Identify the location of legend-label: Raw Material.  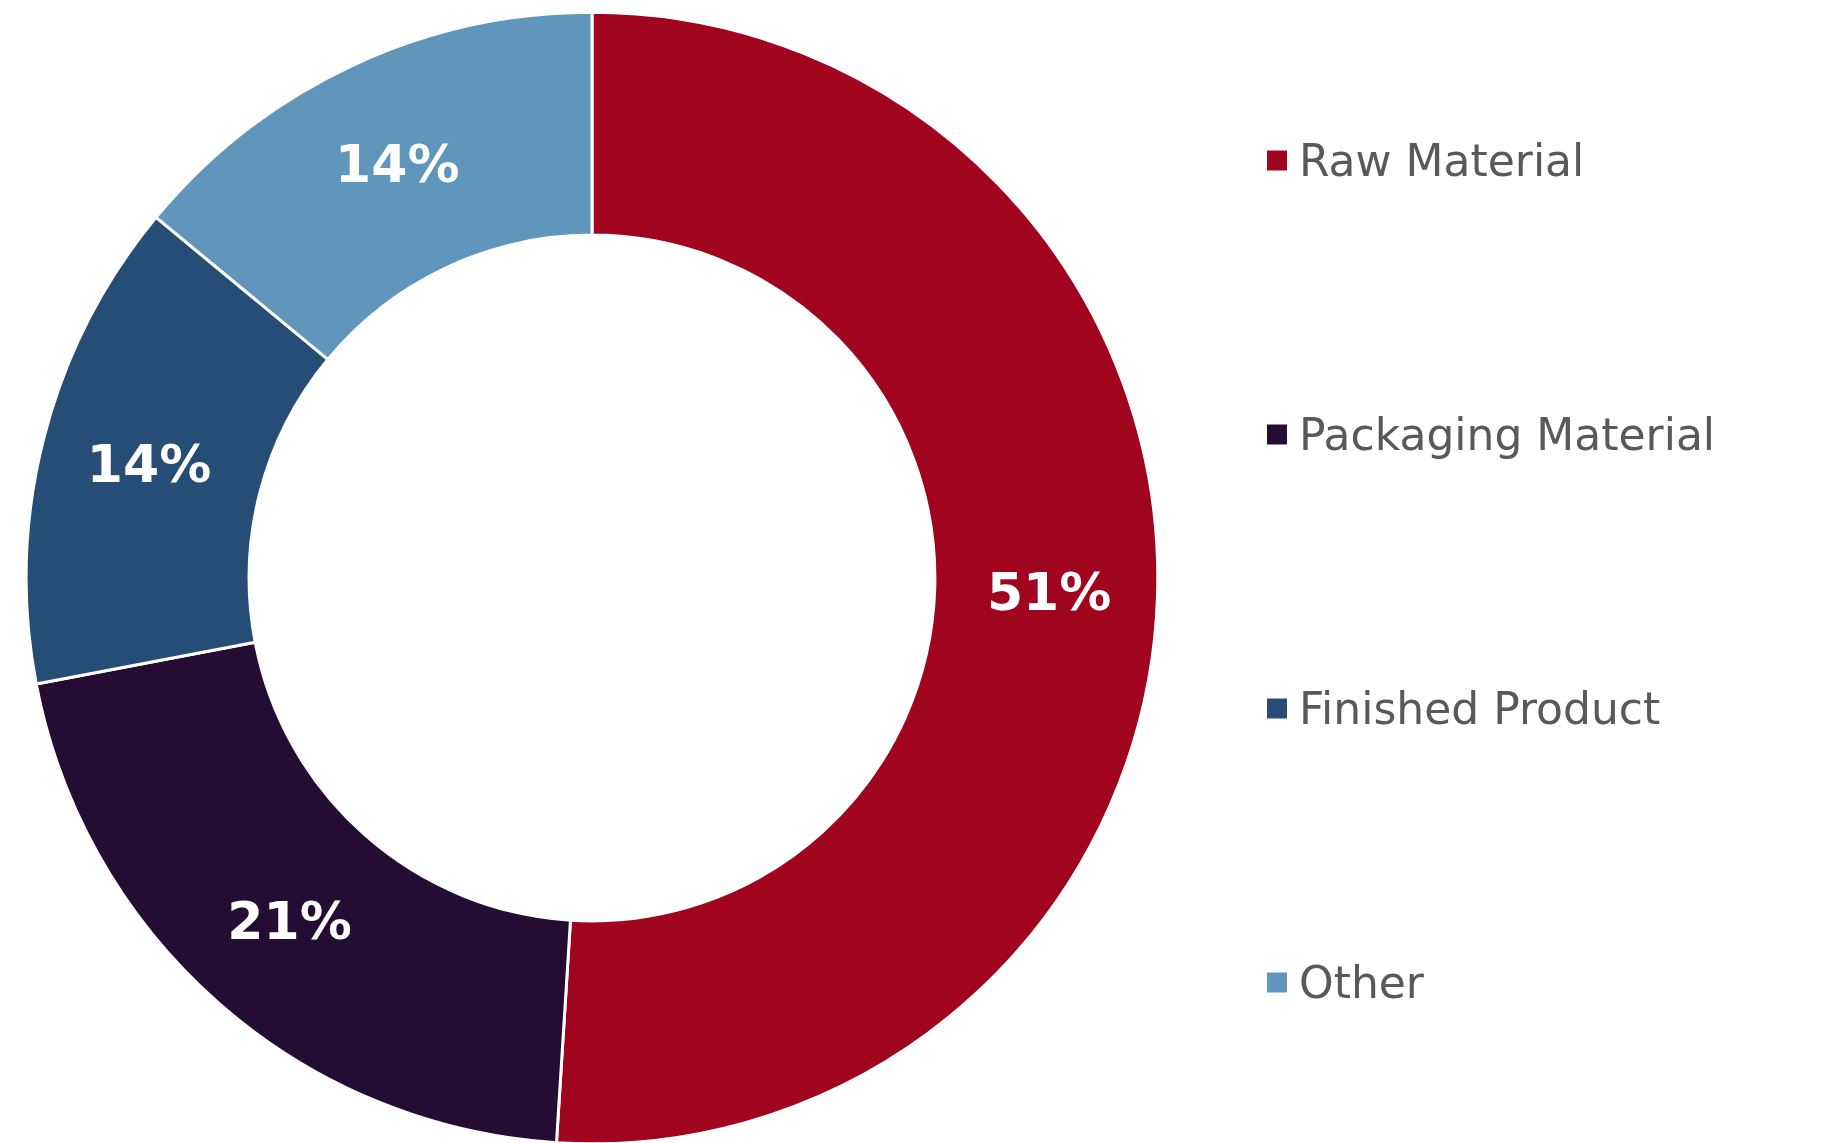
(1442, 160).